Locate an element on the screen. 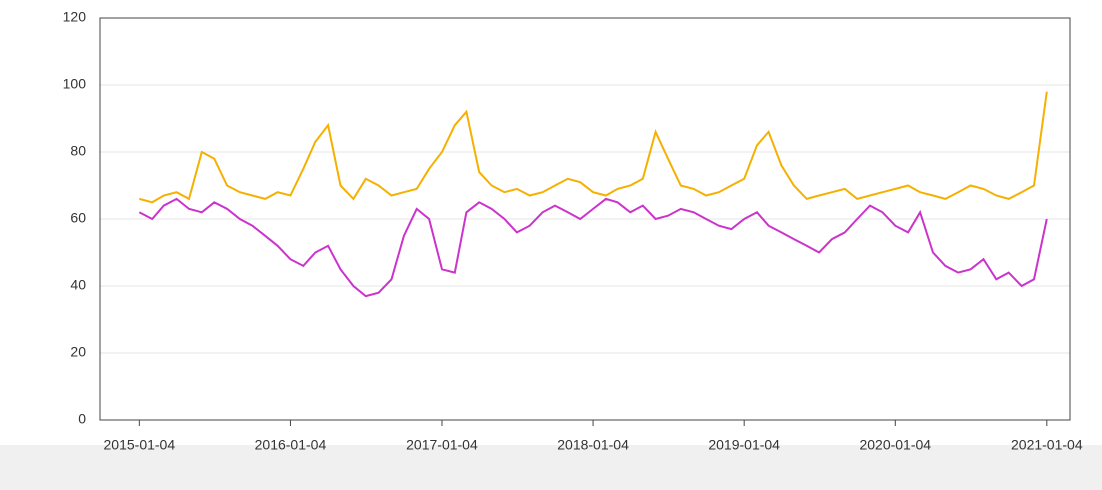 This screenshot has height=490, width=1102. y-tick-label: 20 is located at coordinates (78, 352).